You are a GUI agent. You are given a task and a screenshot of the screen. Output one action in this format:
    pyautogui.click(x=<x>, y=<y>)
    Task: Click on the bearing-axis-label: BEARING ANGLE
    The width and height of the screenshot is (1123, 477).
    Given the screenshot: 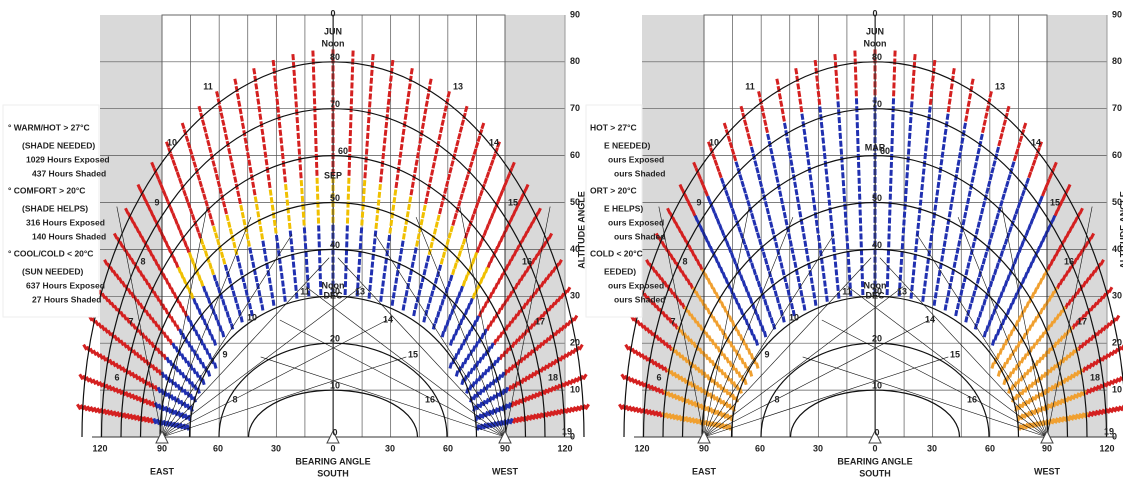 What is the action you would take?
    pyautogui.click(x=874, y=461)
    